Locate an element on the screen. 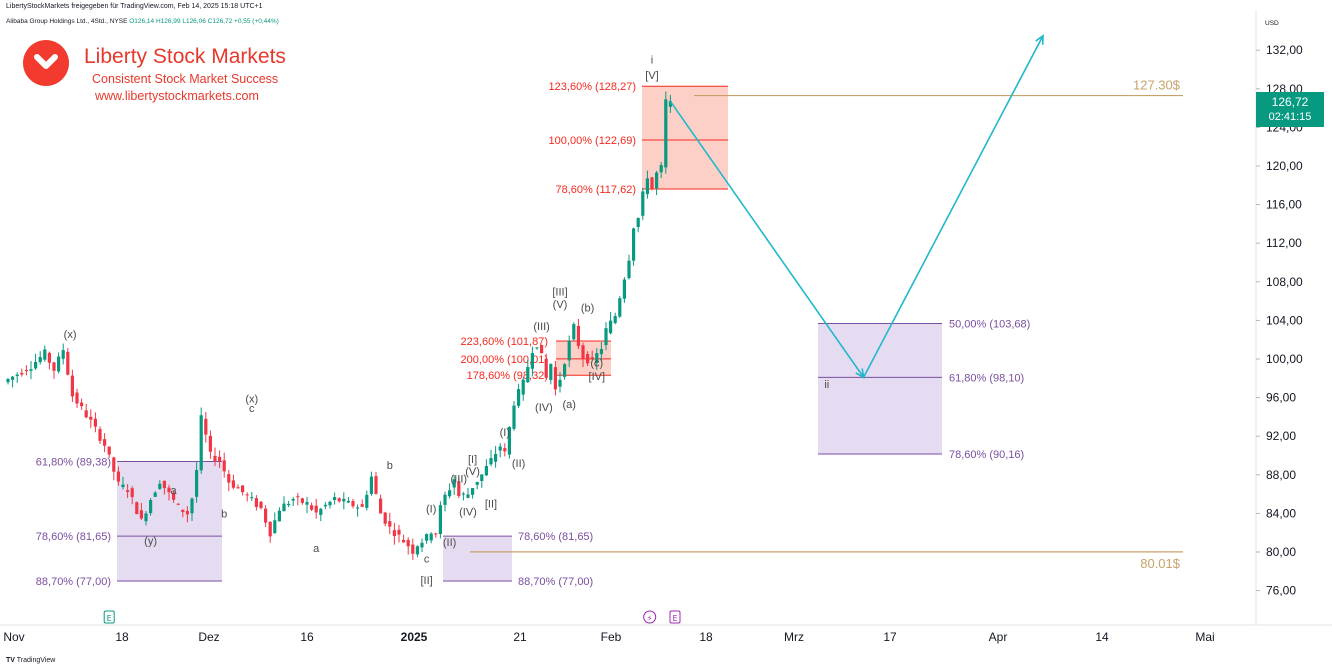  time-tick-label: 2025 is located at coordinates (414, 637).